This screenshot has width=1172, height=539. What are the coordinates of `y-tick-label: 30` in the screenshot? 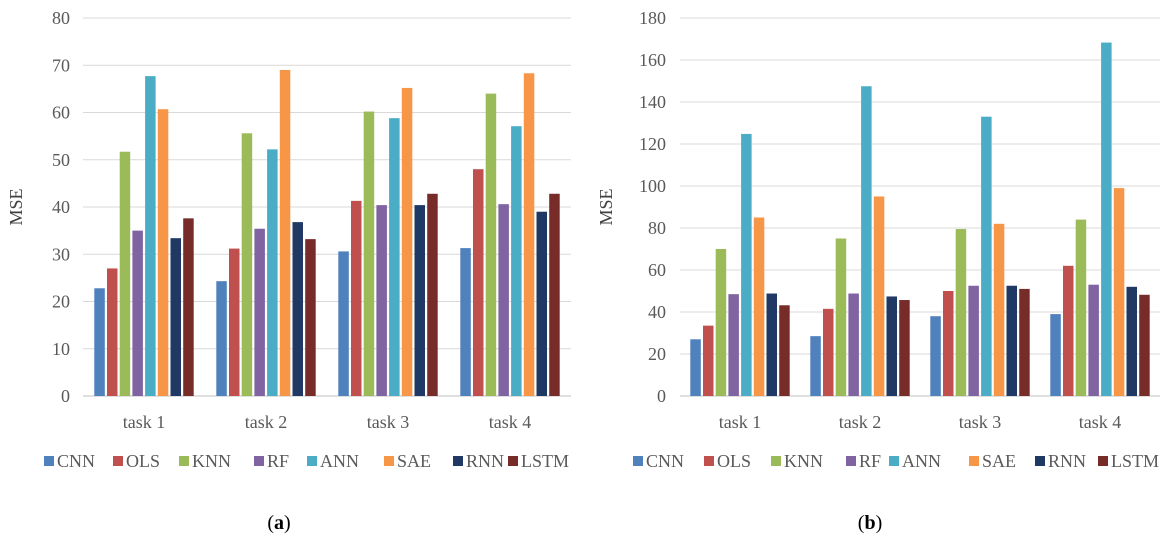 It's located at (61, 254).